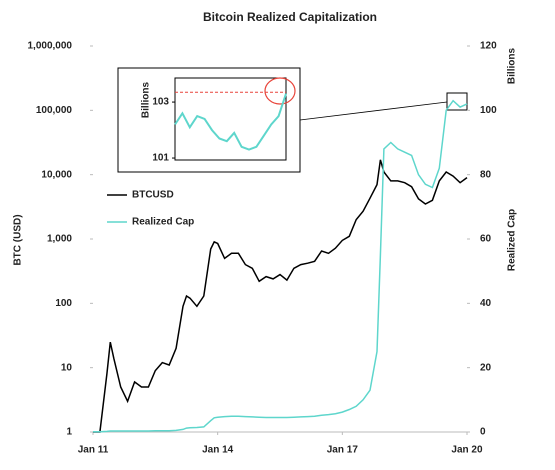  Describe the element at coordinates (486, 174) in the screenshot. I see `y2-tick-label: 80` at that location.